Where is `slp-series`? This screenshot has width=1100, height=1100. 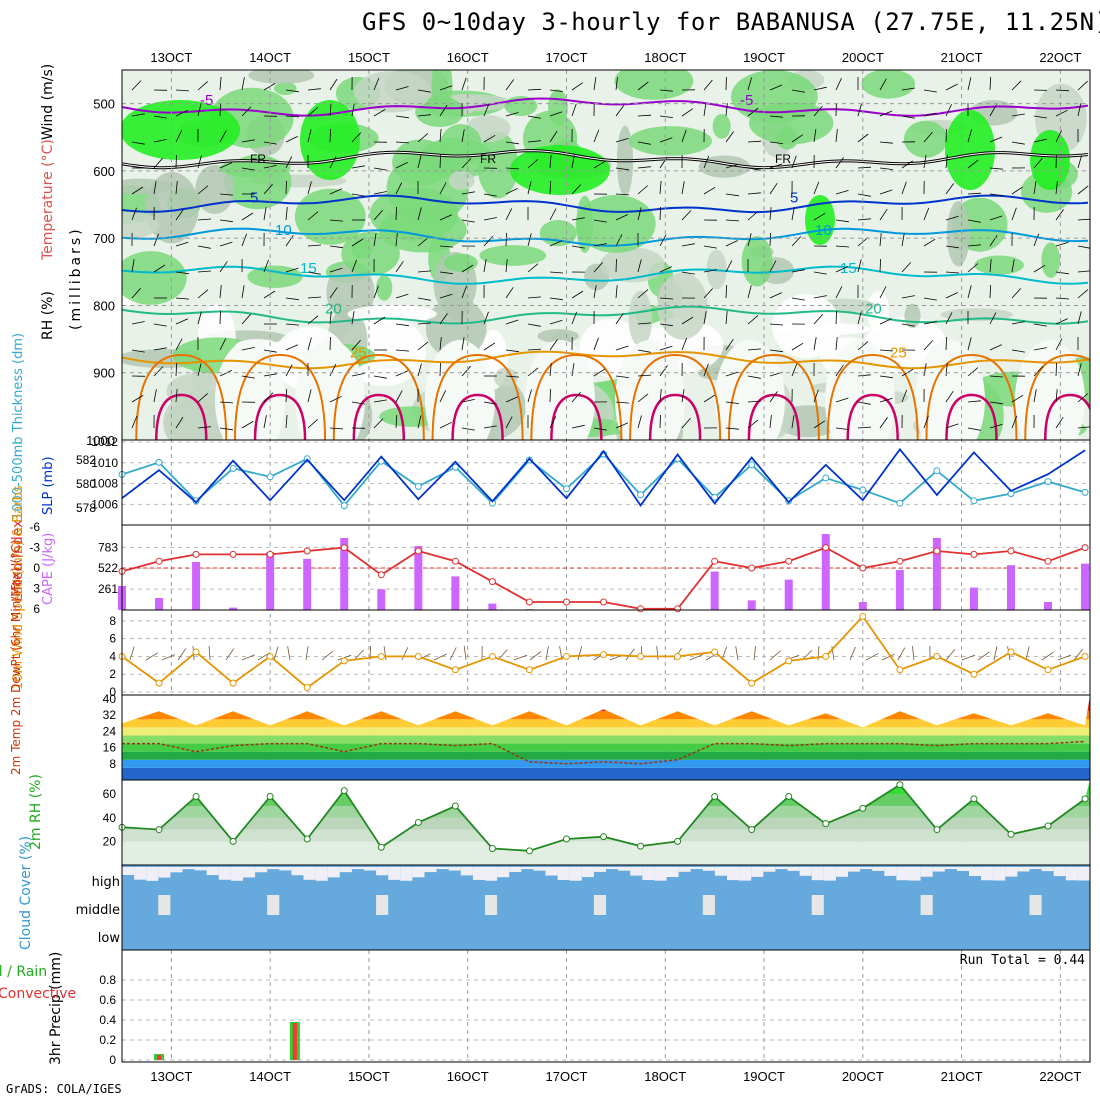
slp-series is located at coordinates (603, 477).